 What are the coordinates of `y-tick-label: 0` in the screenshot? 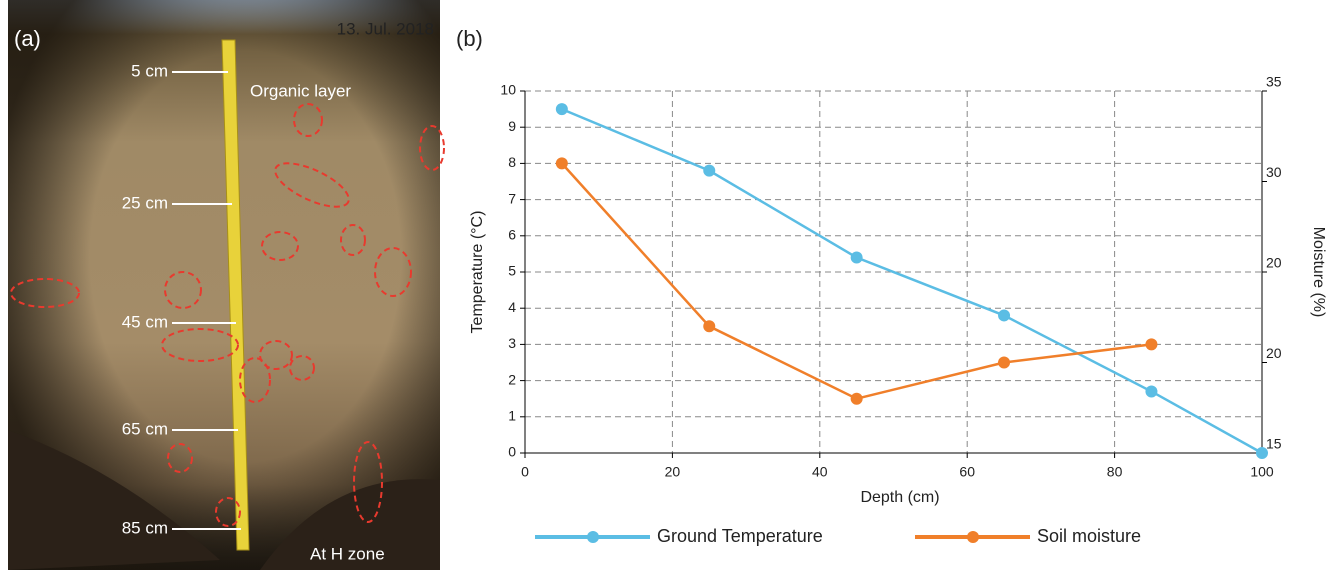 It's located at (512, 452).